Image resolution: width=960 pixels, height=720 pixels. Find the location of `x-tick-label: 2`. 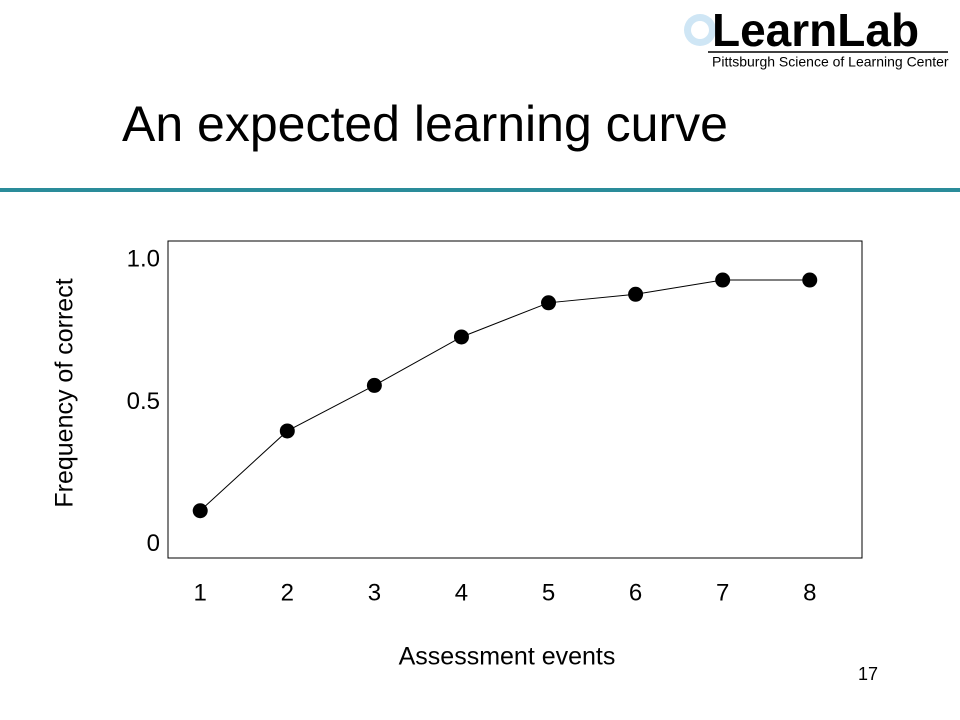

x-tick-label: 2 is located at coordinates (287, 592).